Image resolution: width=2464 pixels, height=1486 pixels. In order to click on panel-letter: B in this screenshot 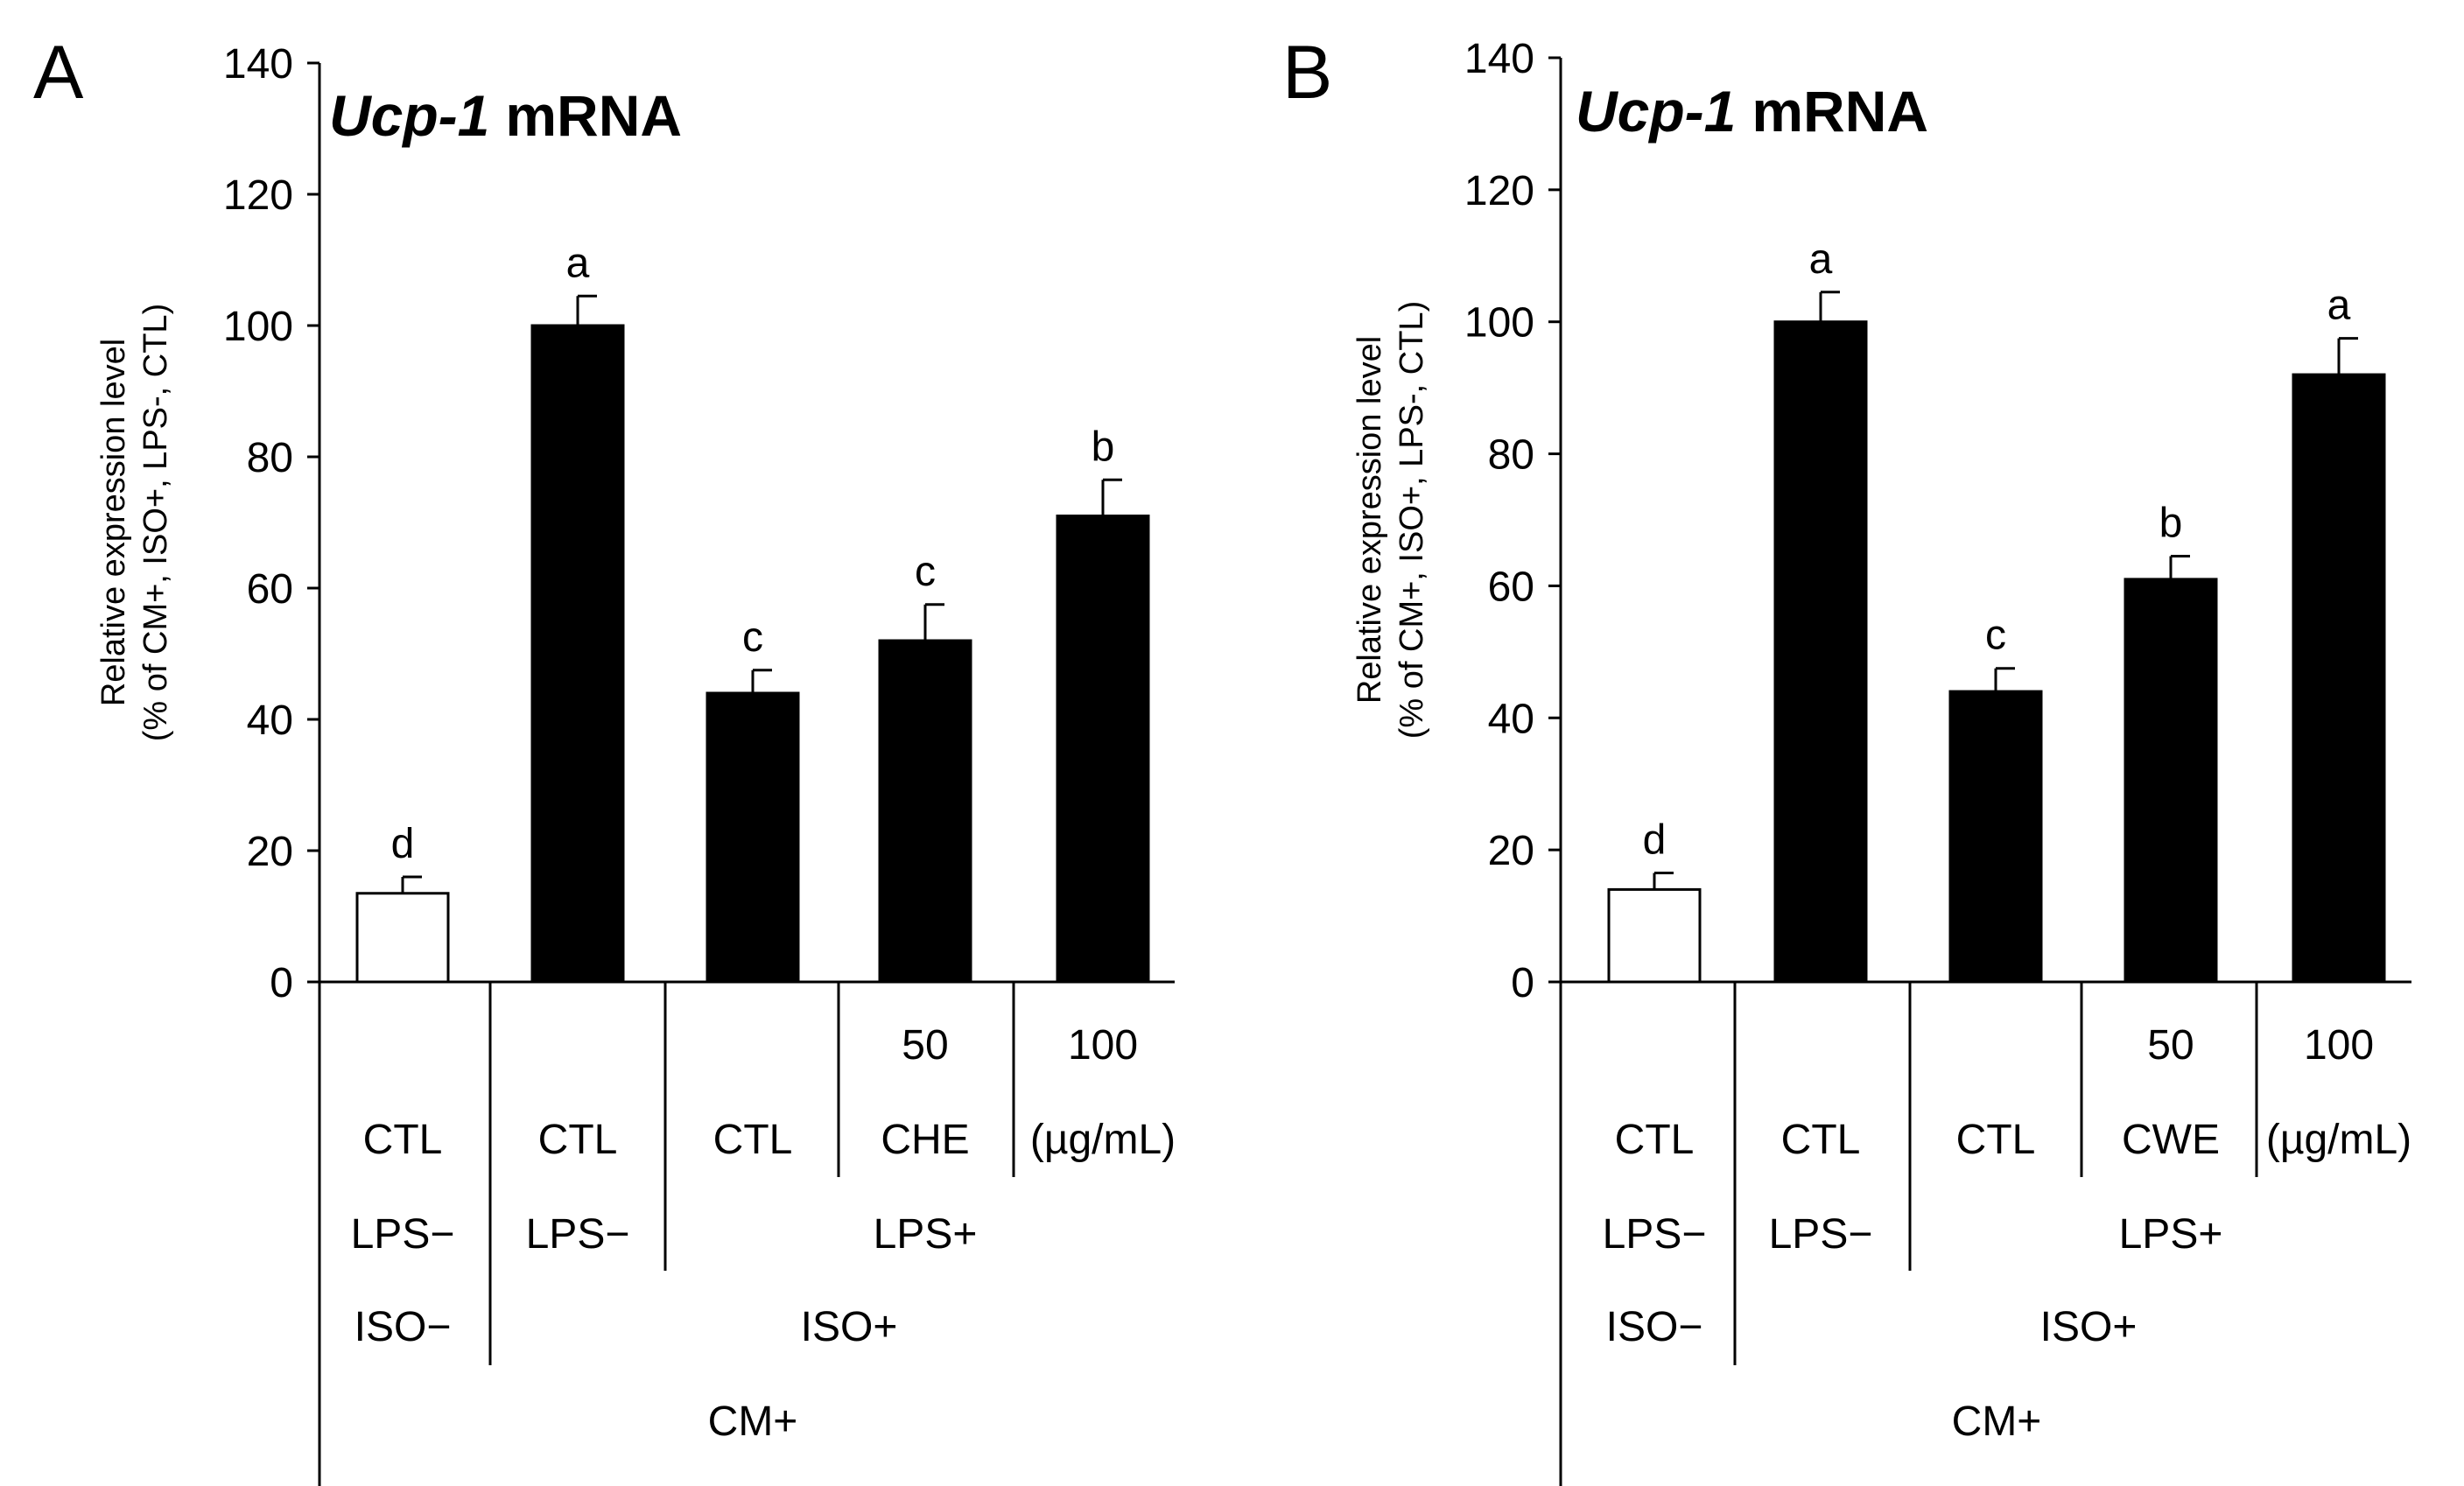, I will do `click(1307, 73)`.